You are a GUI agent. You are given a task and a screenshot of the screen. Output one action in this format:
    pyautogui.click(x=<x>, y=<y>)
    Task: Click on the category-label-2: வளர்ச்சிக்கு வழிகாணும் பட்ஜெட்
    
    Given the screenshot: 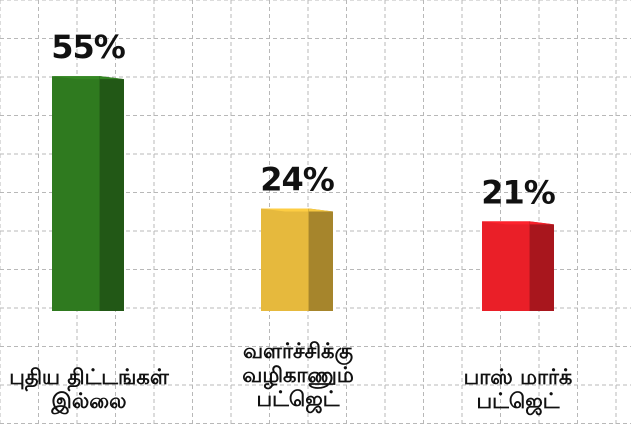 What is the action you would take?
    pyautogui.click(x=298, y=375)
    